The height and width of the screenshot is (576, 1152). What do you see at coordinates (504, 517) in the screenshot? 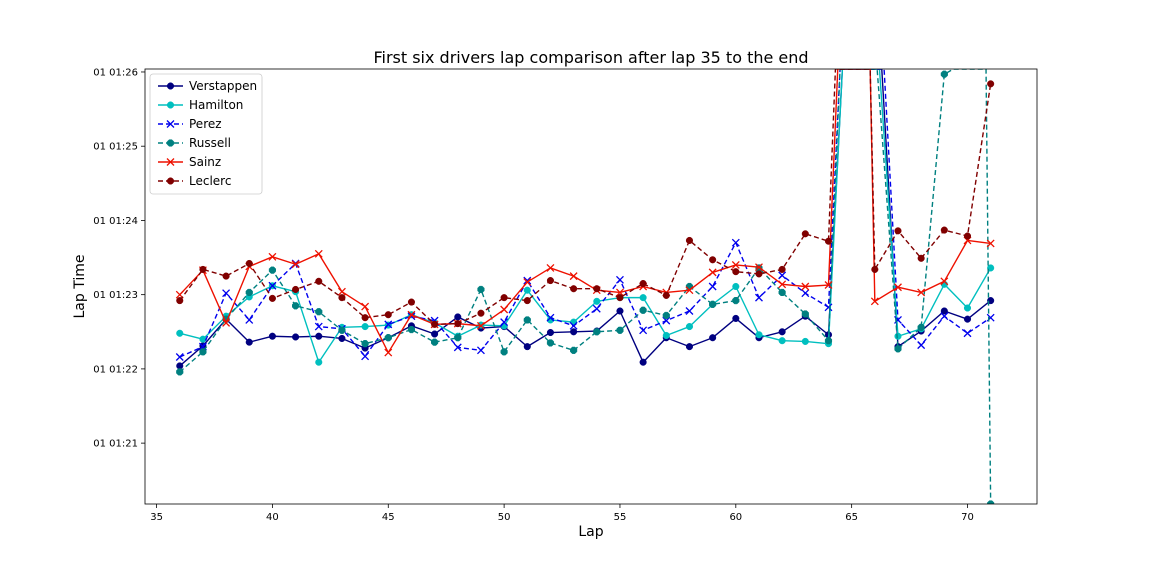
I see `x-tick-label: 50` at bounding box center [504, 517].